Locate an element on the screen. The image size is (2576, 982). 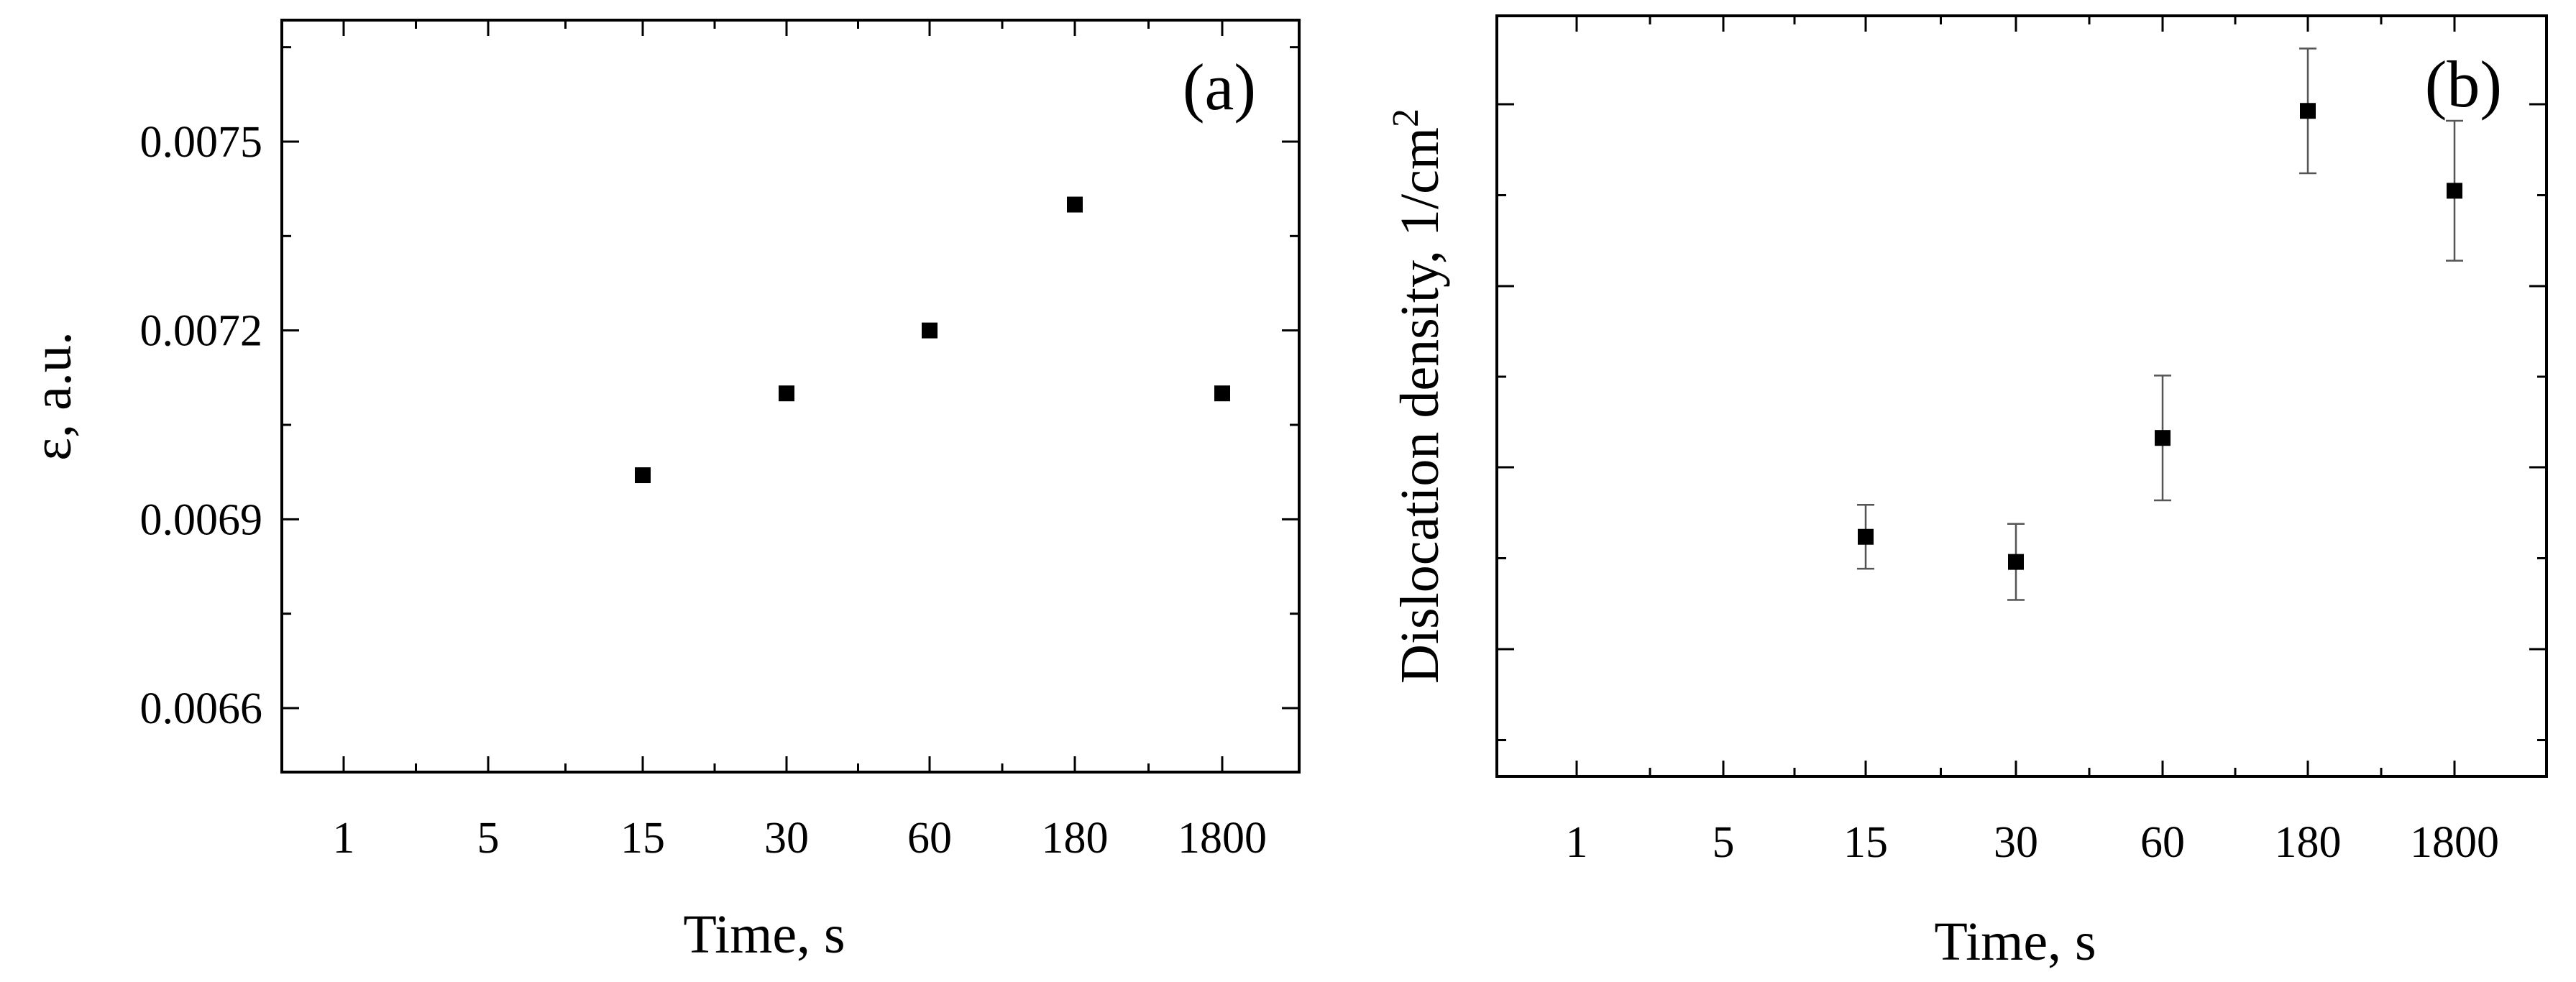
panel-label-a: (a) is located at coordinates (1219, 87).